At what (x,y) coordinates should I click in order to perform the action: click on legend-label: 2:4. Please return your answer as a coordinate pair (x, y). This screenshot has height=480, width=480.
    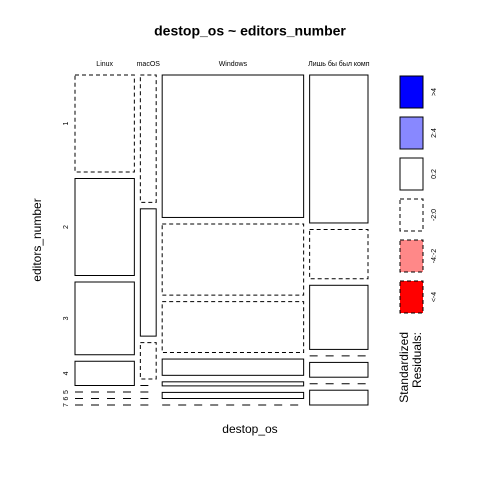
    Looking at the image, I should click on (434, 133).